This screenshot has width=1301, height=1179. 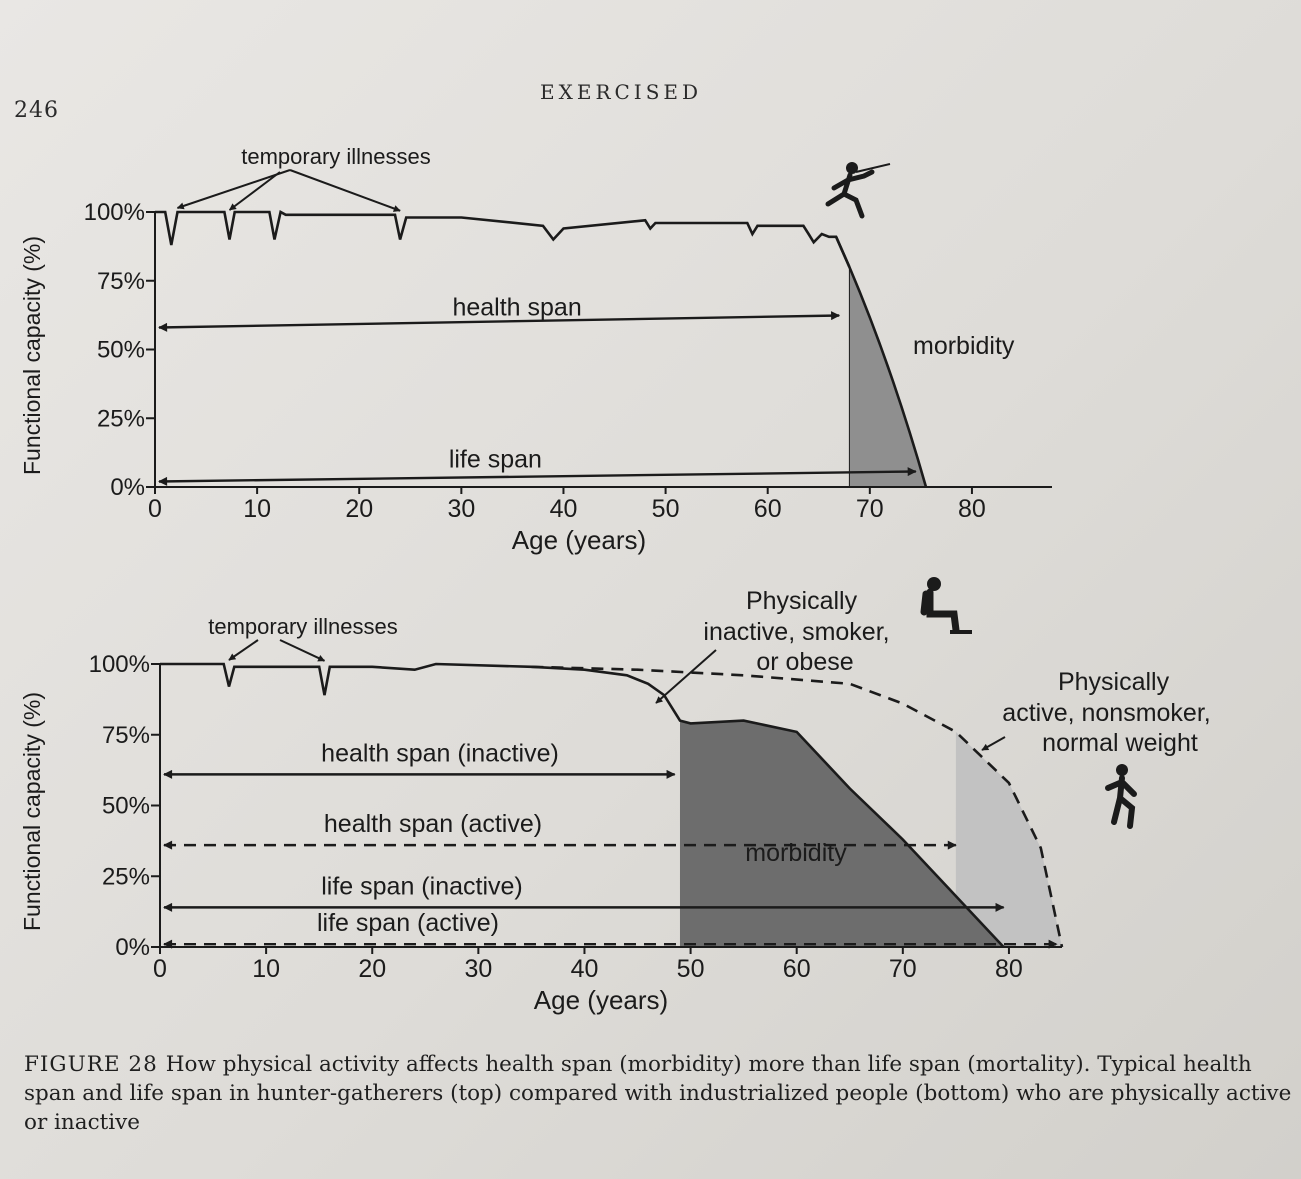 What do you see at coordinates (841, 833) in the screenshot?
I see `bottom-morbidity-area-inactive` at bounding box center [841, 833].